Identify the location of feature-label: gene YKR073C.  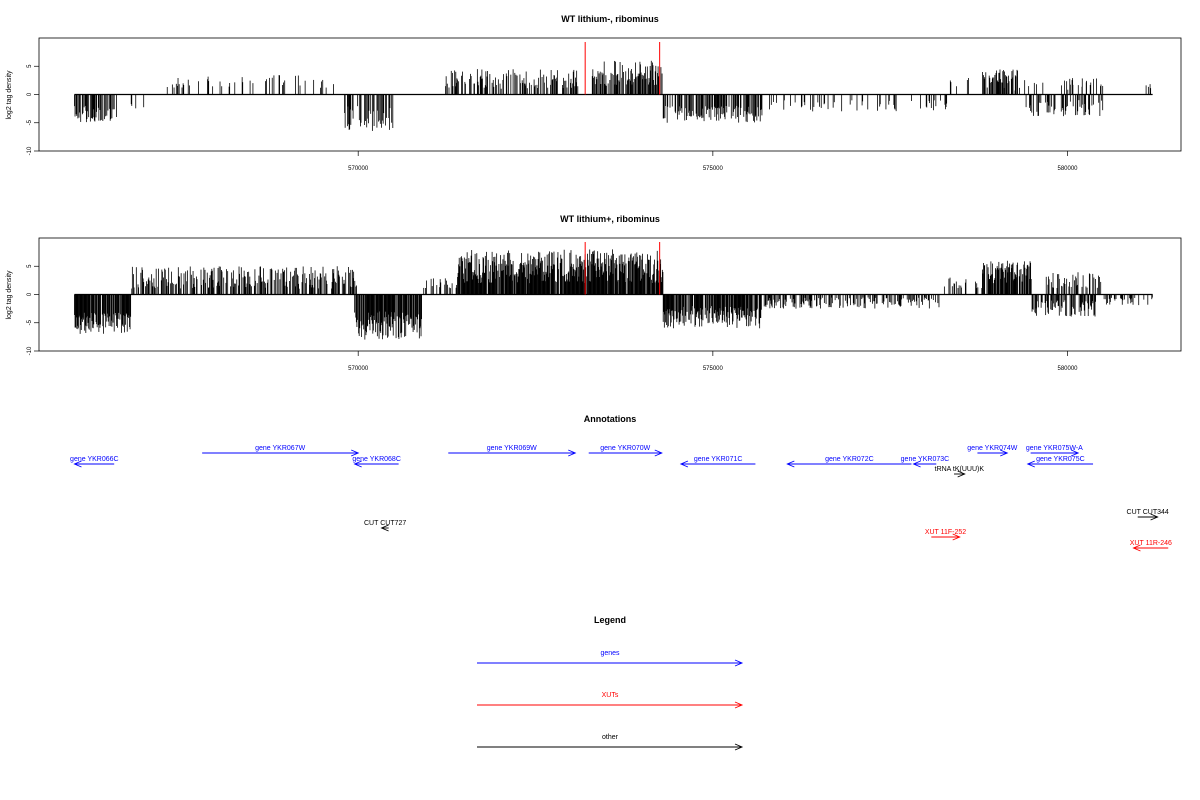
(925, 459).